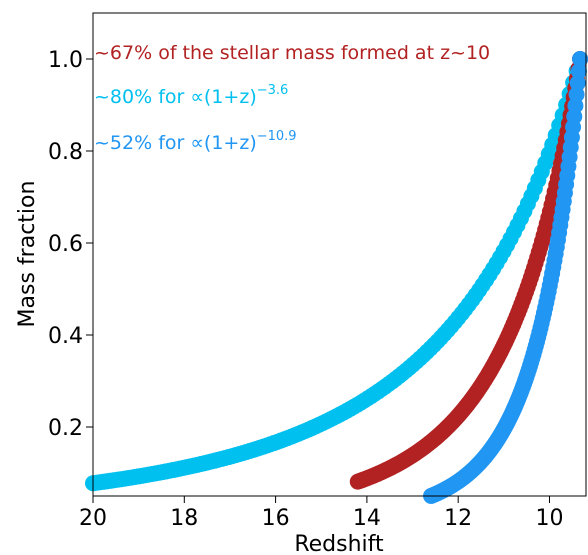  I want to click on annotation-exp-10-9-sup: −10.9, so click(277, 136).